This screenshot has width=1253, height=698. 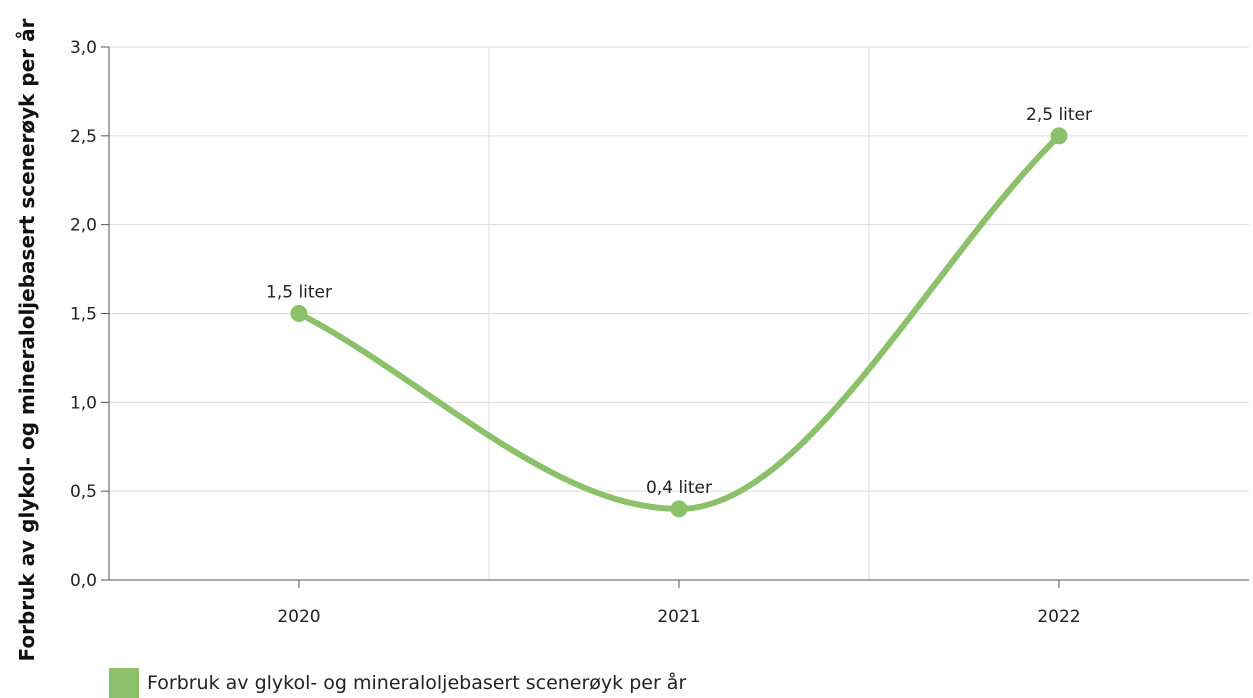 What do you see at coordinates (83, 403) in the screenshot?
I see `y-tick-label: 1,0` at bounding box center [83, 403].